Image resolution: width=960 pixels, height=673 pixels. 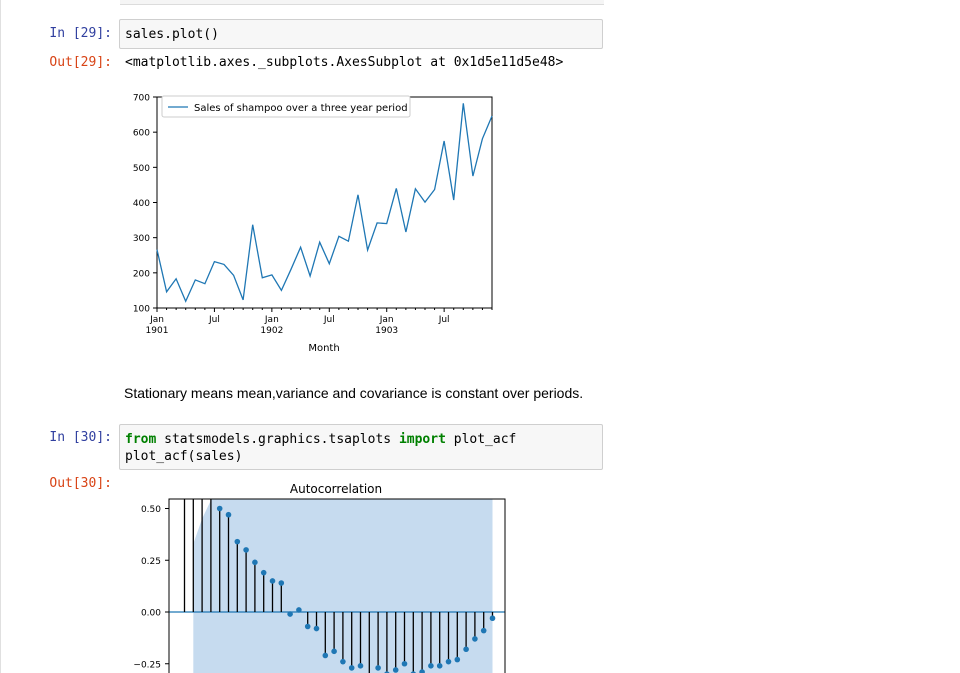 I want to click on y-tick-label: 500, so click(x=141, y=169).